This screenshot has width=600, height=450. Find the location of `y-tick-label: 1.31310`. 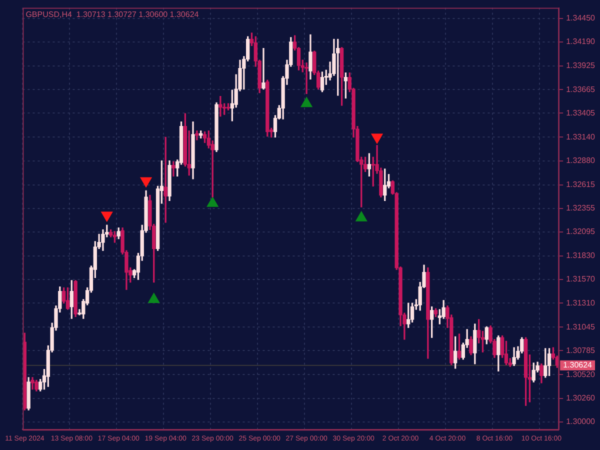

y-tick-label: 1.31310 is located at coordinates (581, 303).